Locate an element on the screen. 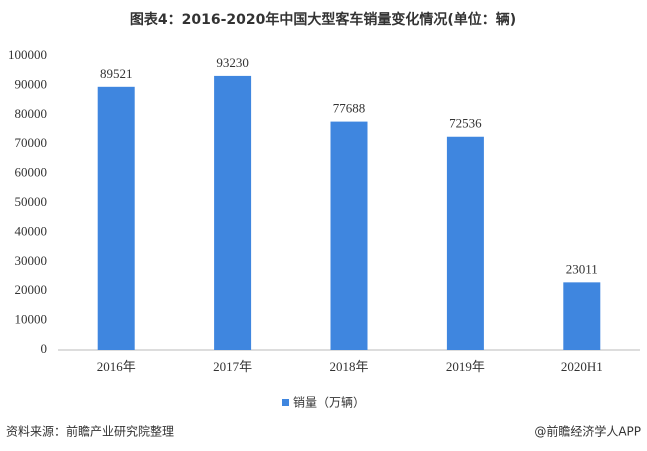 This screenshot has width=647, height=451. y-tick-label: 40000 is located at coordinates (31, 230).